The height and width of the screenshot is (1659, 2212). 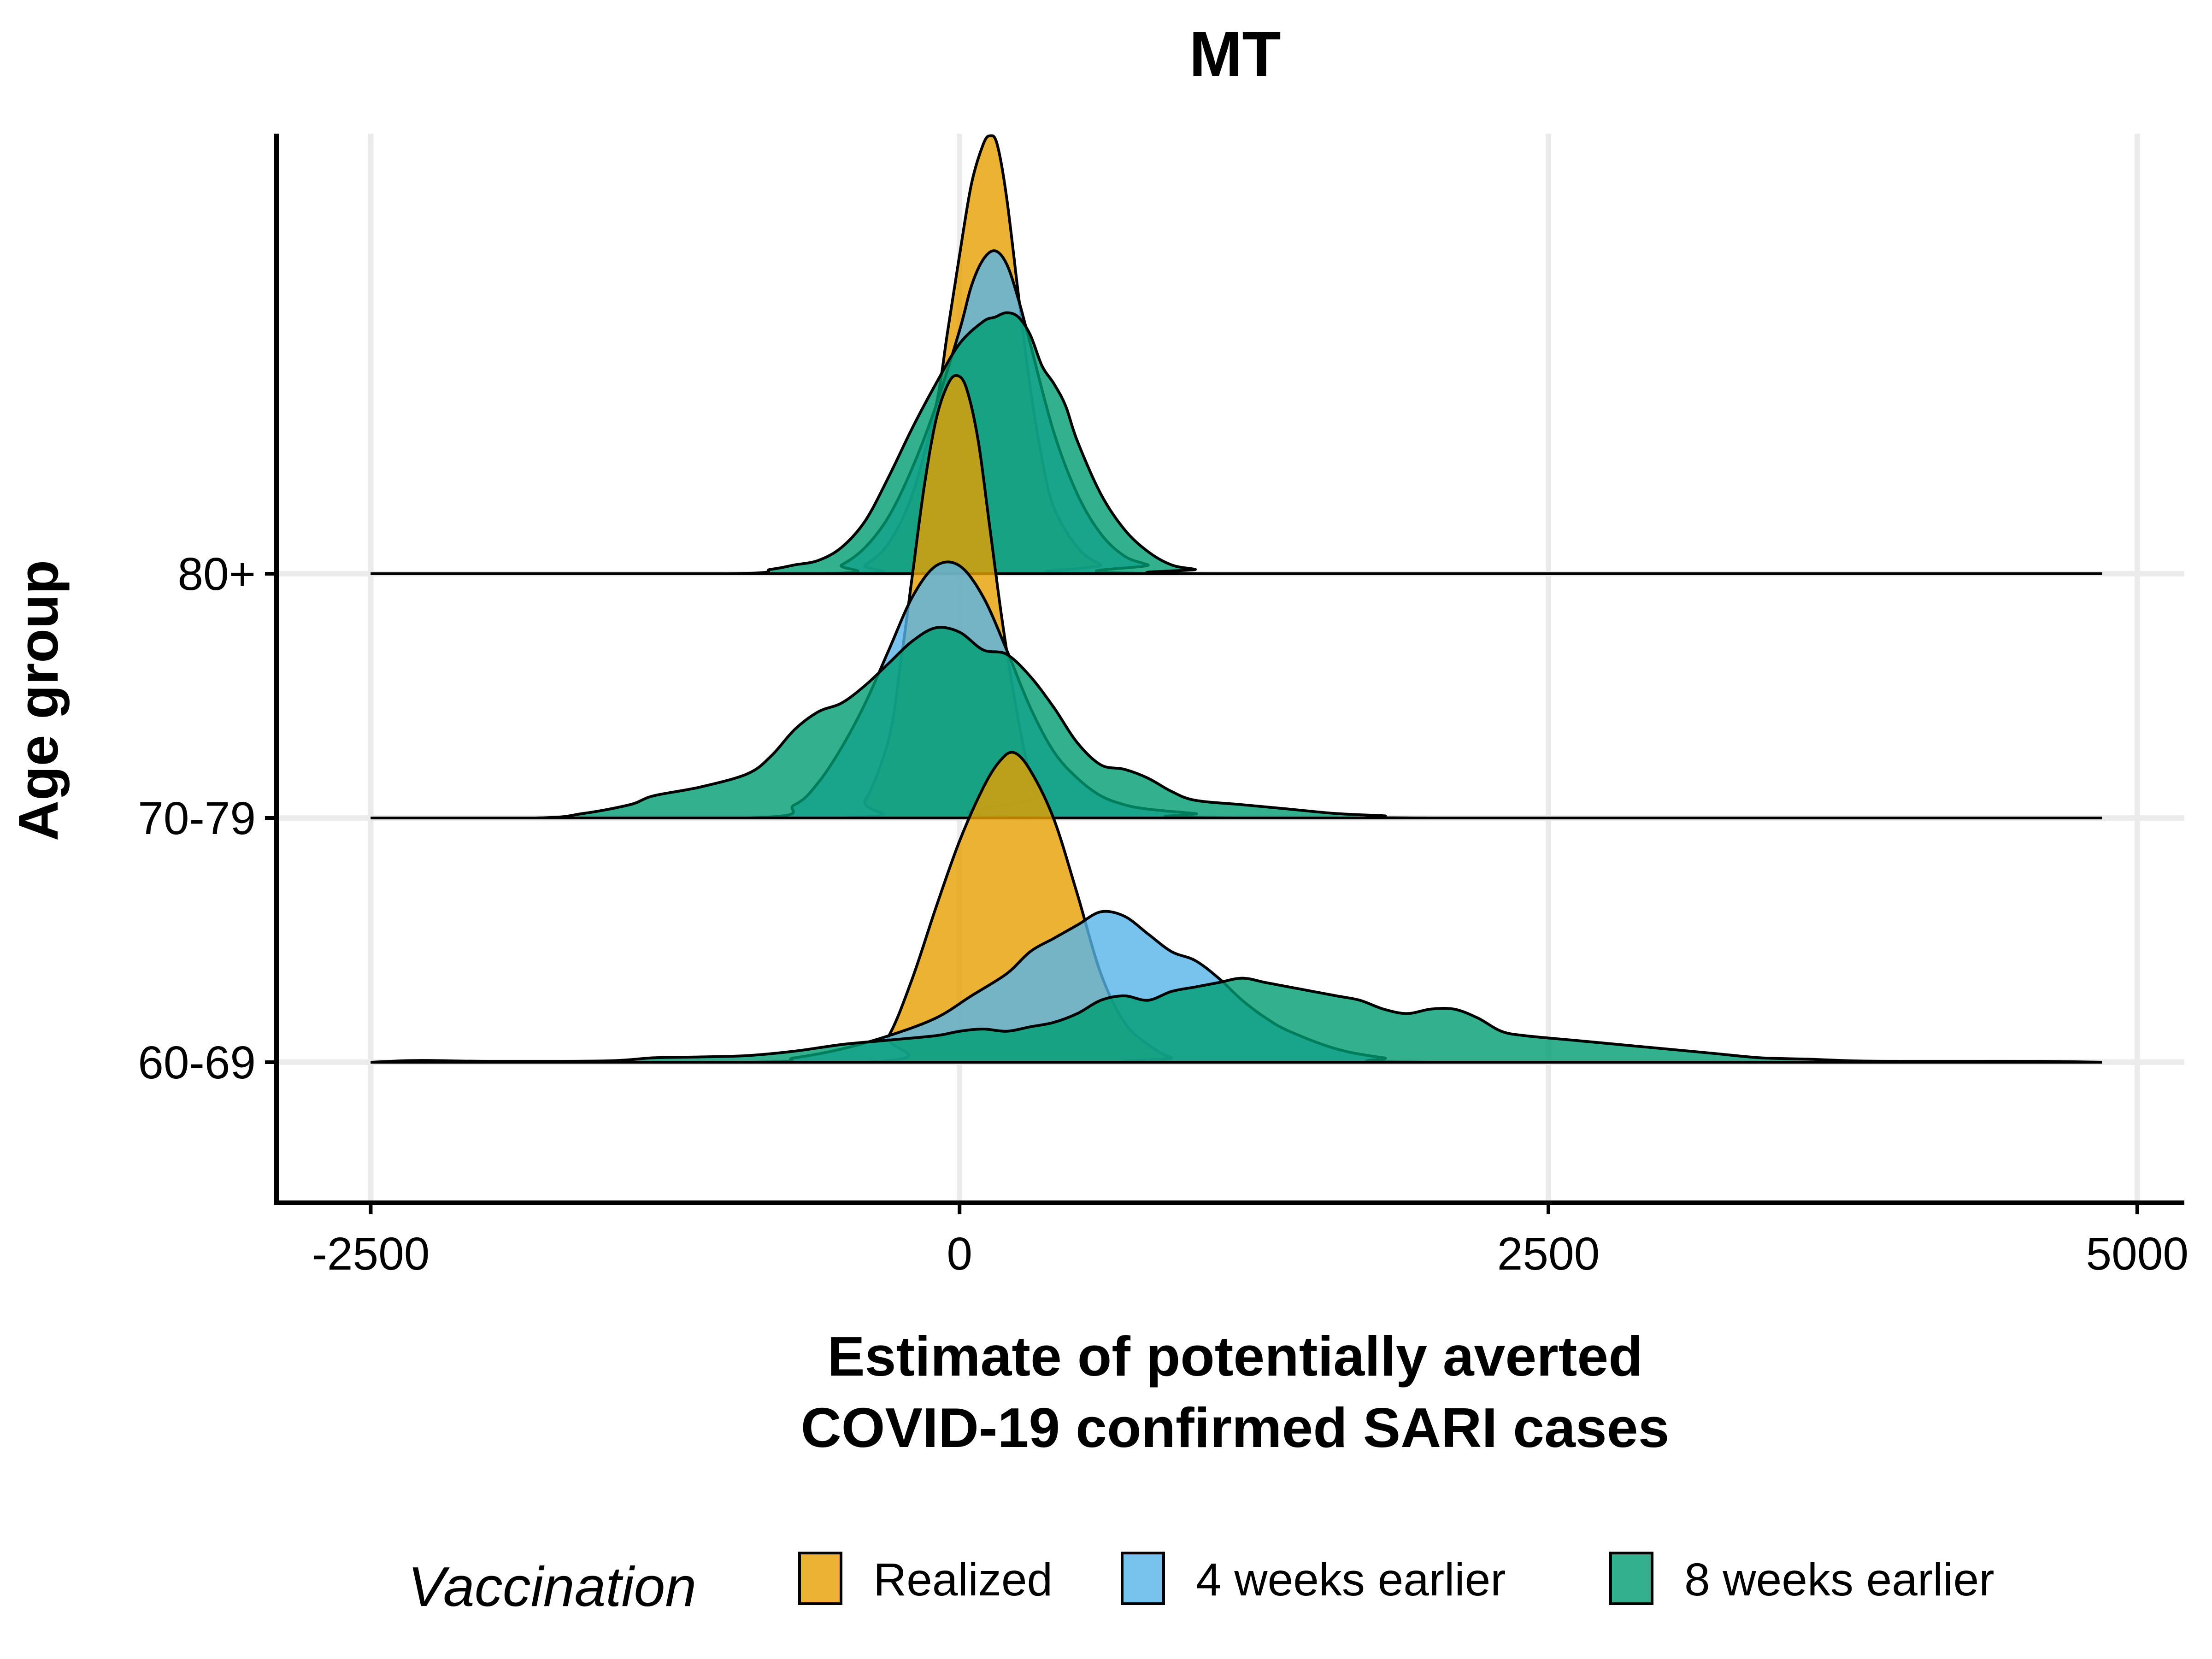 I want to click on legend-label: 4 weeks earlier, so click(x=1351, y=1580).